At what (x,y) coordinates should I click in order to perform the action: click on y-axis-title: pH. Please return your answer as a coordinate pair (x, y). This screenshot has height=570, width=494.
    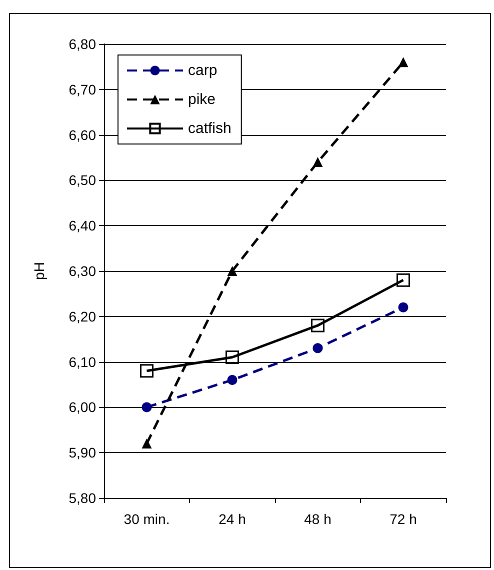
    Looking at the image, I should click on (39, 271).